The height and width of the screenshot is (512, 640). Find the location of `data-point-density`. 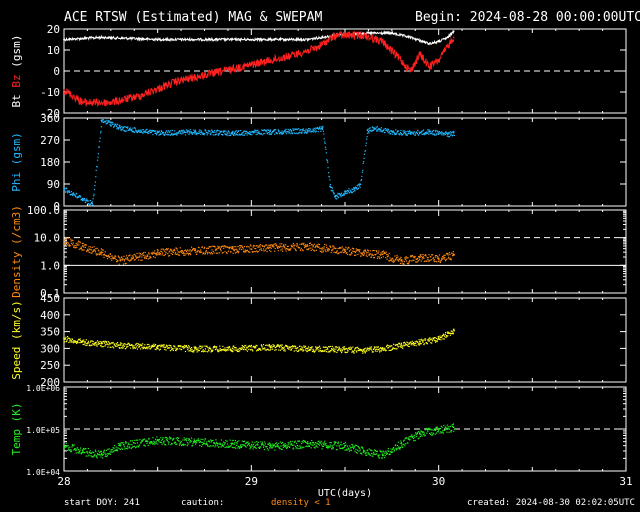

data-point-density is located at coordinates (438, 258).